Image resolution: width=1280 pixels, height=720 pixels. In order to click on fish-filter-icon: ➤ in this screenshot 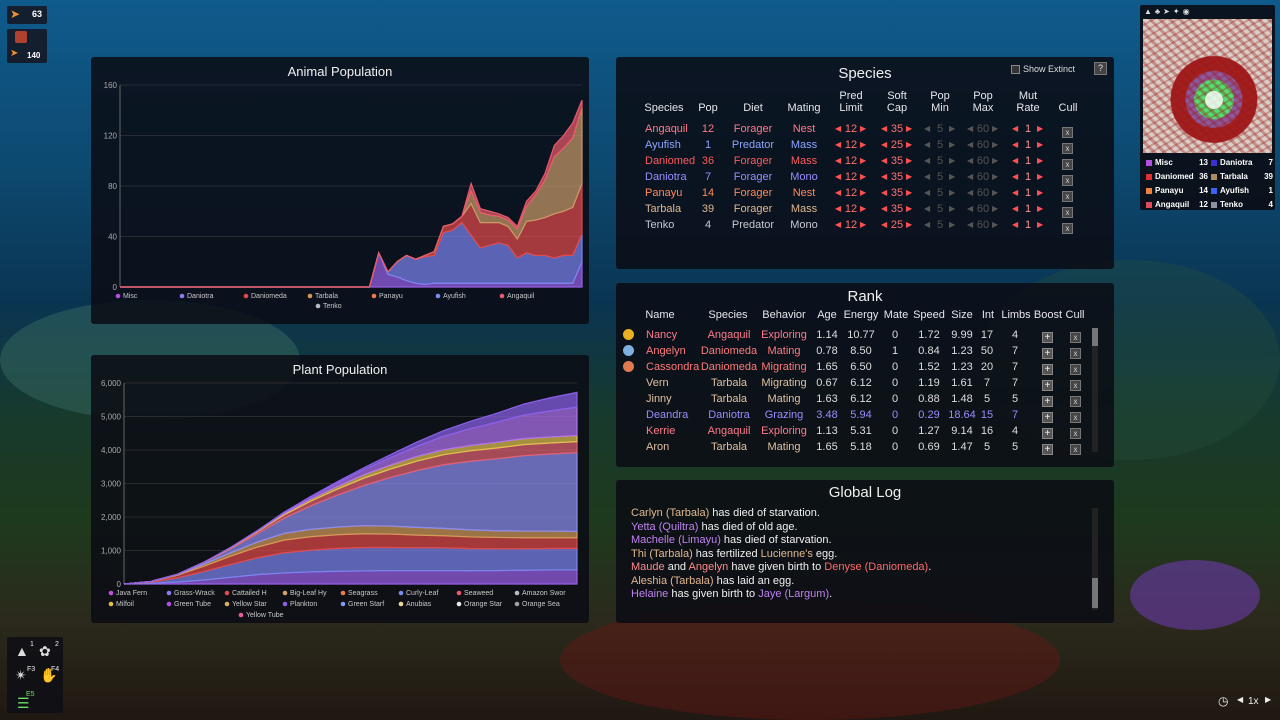, I will do `click(1168, 11)`.